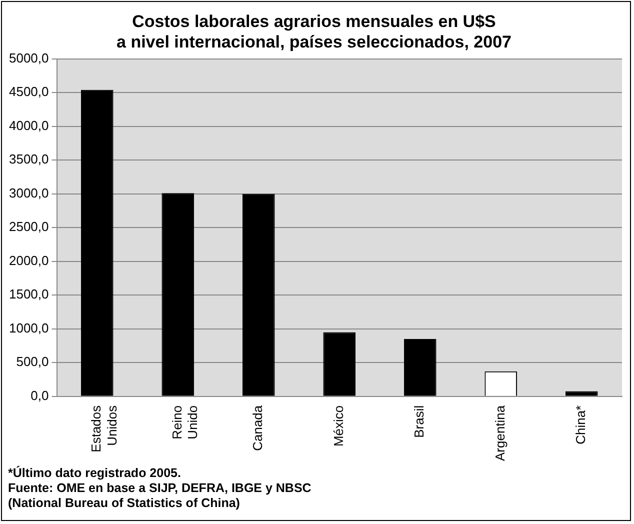 The width and height of the screenshot is (634, 524). Describe the element at coordinates (500, 433) in the screenshot. I see `x-tick-label: Argentina` at that location.